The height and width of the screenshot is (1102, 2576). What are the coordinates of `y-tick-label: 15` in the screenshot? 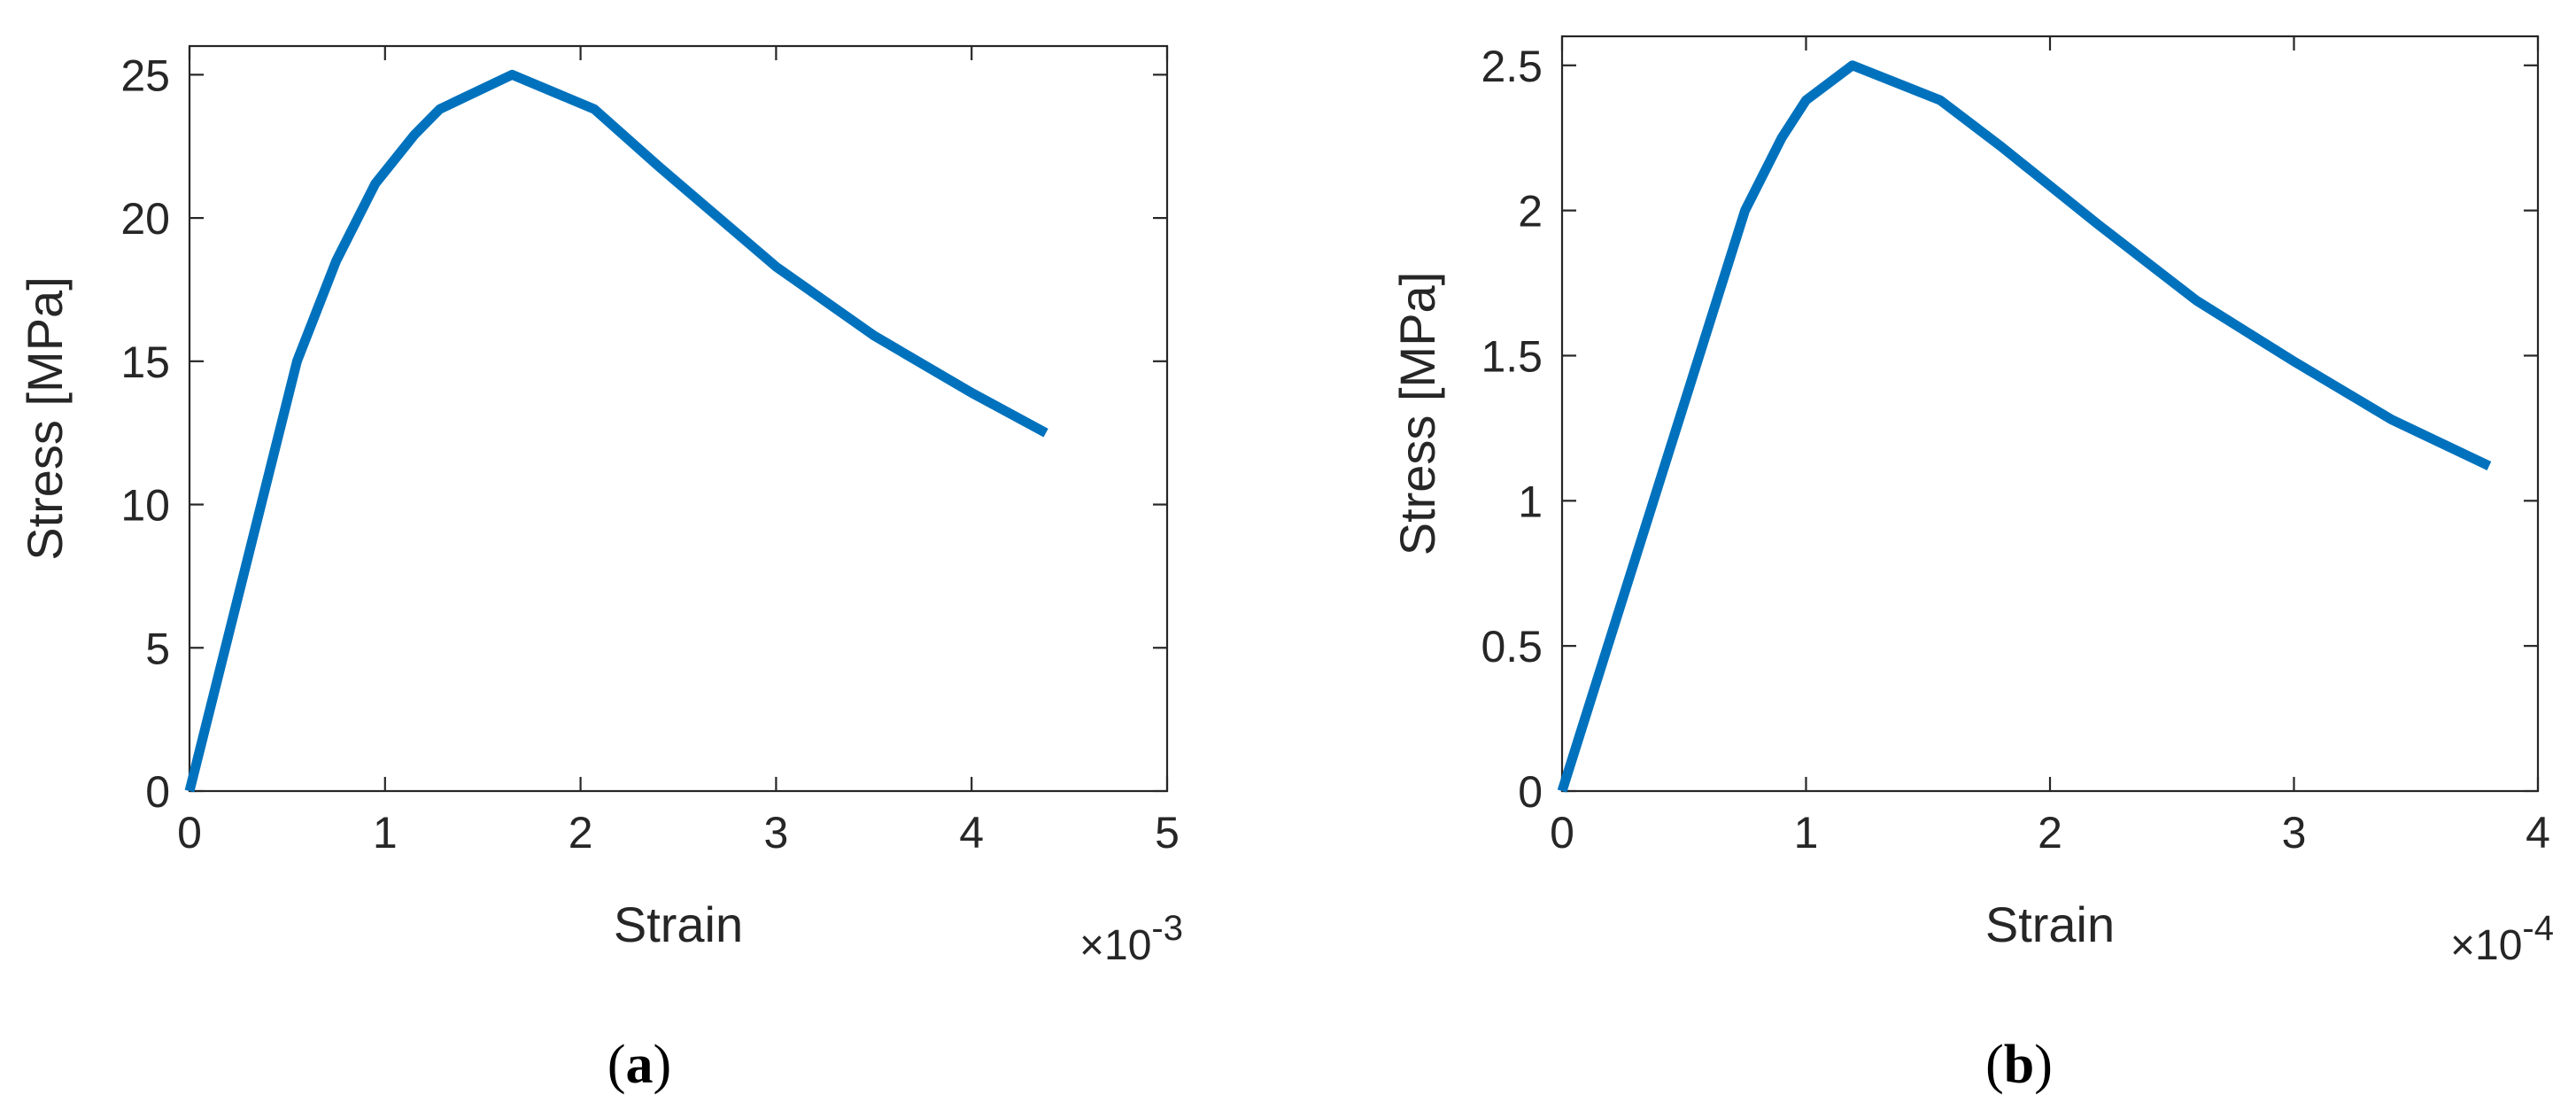 It's located at (145, 362).